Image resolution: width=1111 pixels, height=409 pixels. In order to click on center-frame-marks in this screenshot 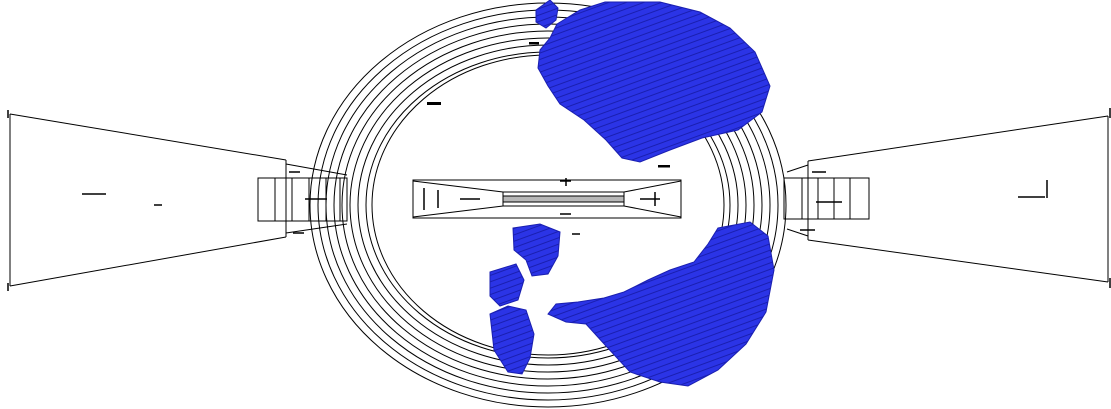, I will do `click(541, 206)`.